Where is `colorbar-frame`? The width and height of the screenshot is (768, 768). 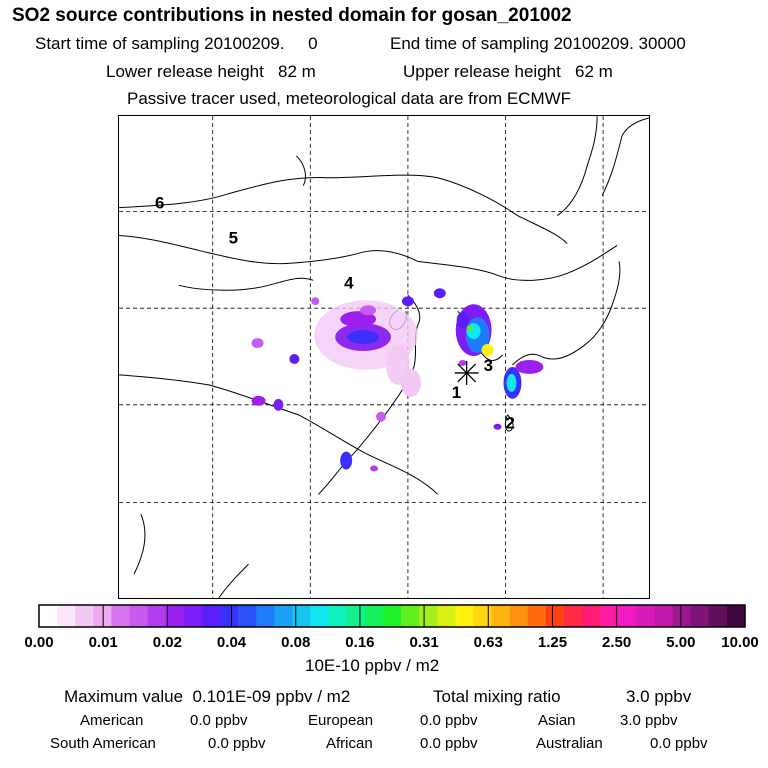
colorbar-frame is located at coordinates (392, 616).